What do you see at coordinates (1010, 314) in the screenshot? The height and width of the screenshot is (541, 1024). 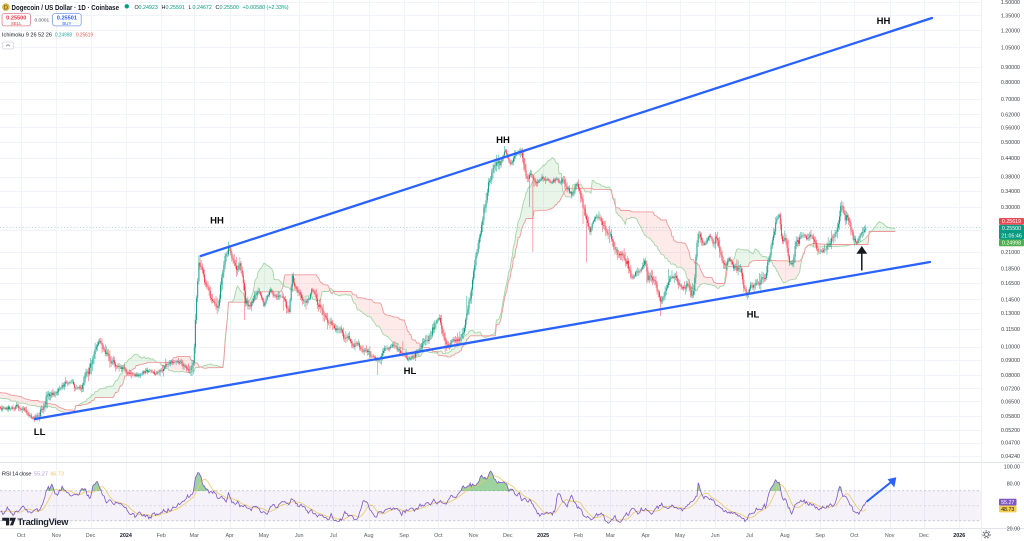 I see `svg-text: 0.13000` at bounding box center [1010, 314].